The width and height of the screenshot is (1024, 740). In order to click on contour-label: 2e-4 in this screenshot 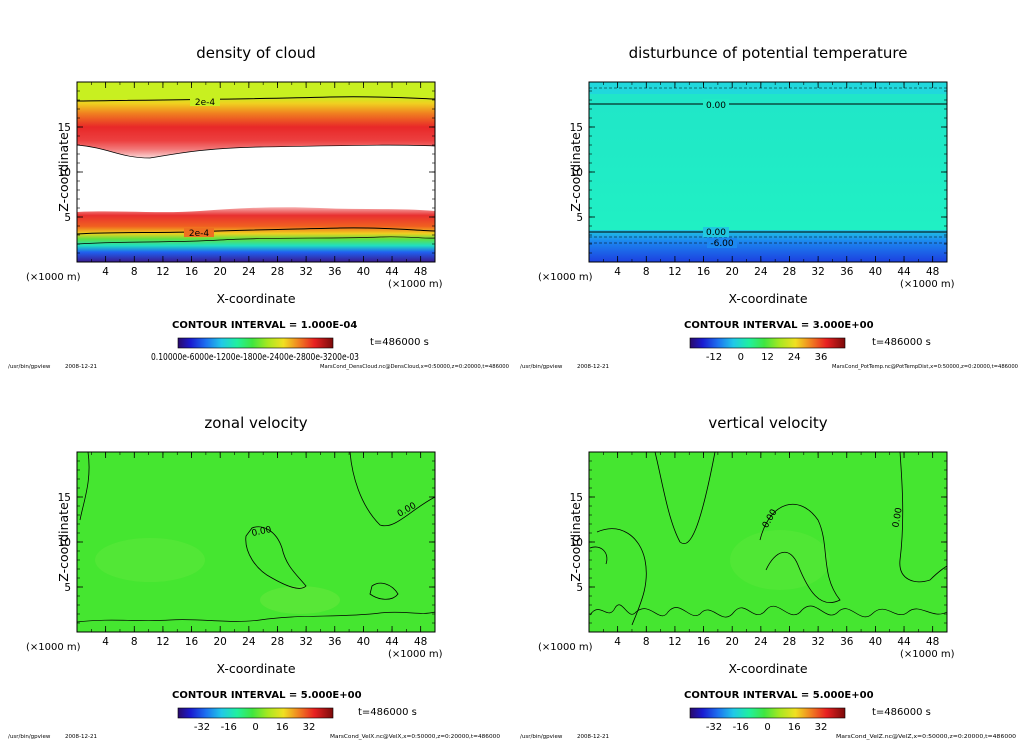, I will do `click(205, 103)`.